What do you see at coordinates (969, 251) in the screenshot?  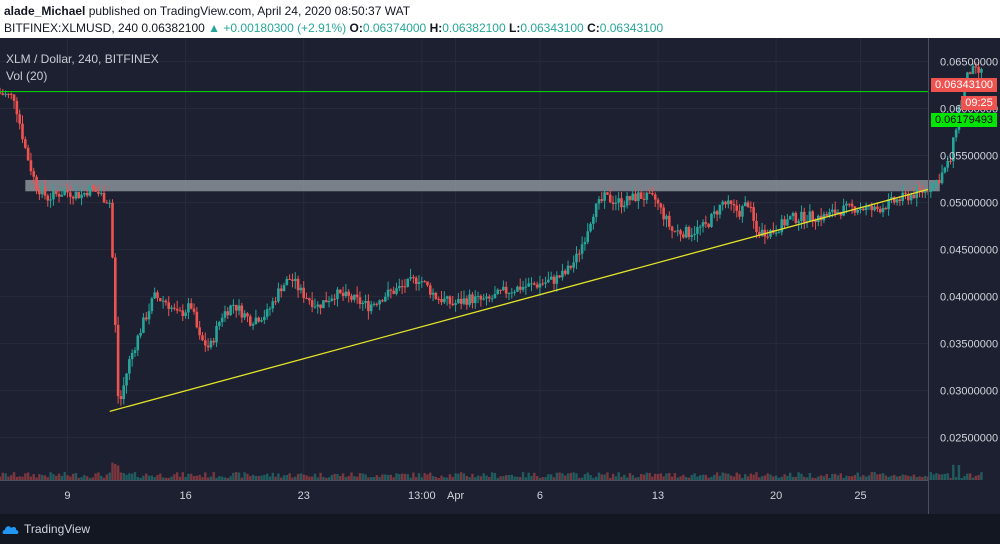 I see `price-tick-label: 0.04500000` at bounding box center [969, 251].